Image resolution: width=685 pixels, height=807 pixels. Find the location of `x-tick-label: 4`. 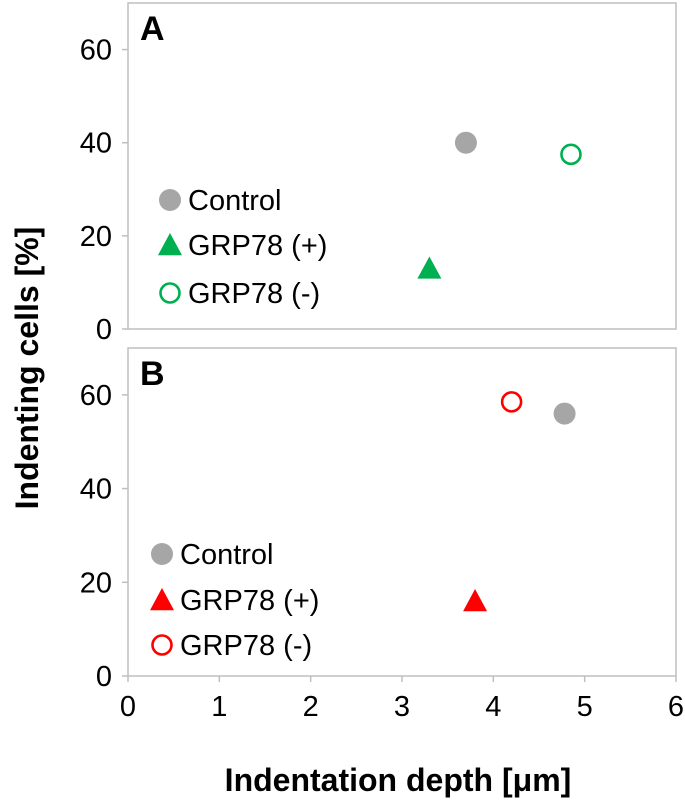

x-tick-label: 4 is located at coordinates (493, 707).